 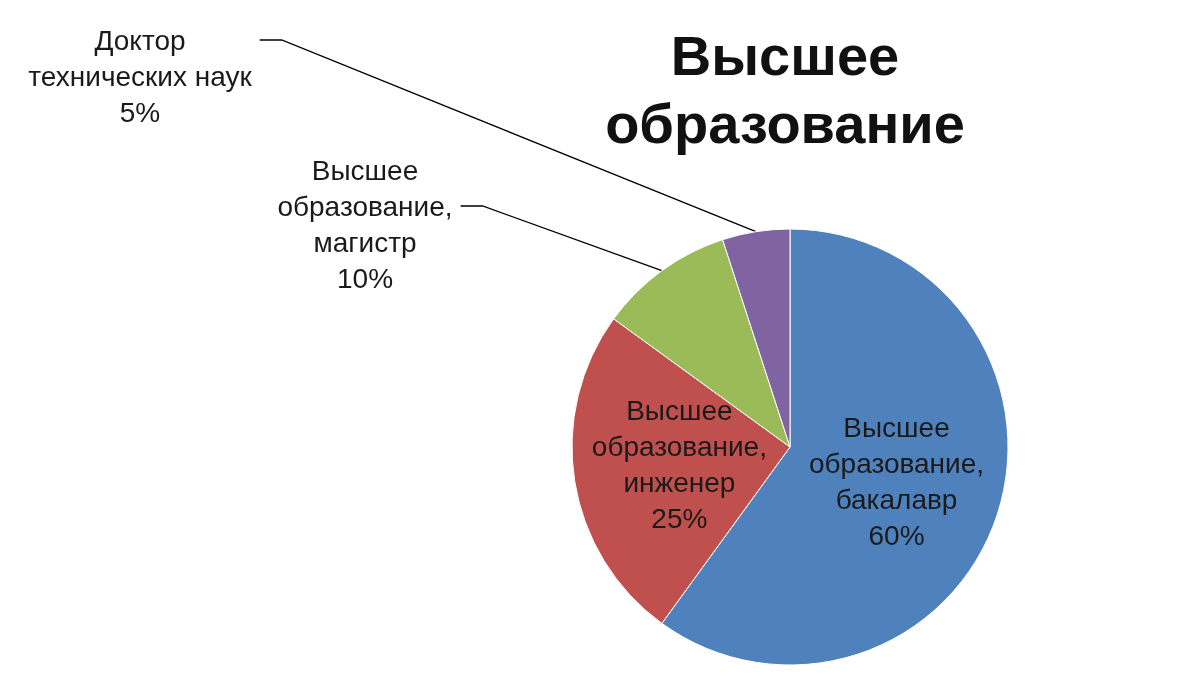 What do you see at coordinates (896, 536) in the screenshot?
I see `data-label: 60%` at bounding box center [896, 536].